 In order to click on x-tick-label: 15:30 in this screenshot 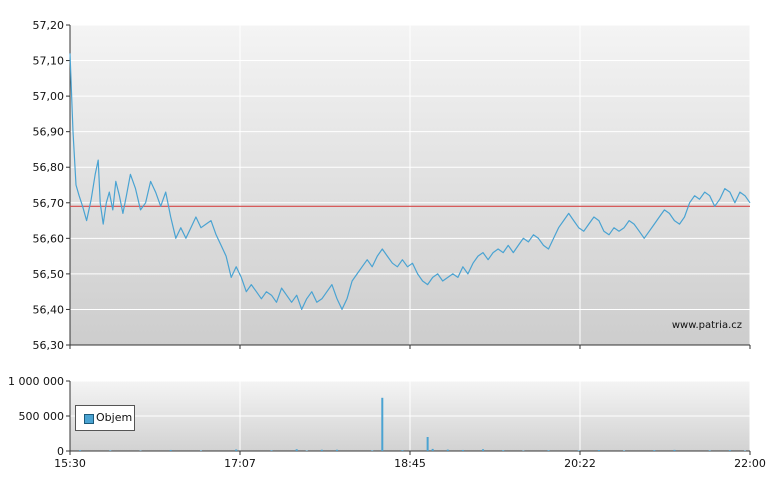, I will do `click(70, 463)`.